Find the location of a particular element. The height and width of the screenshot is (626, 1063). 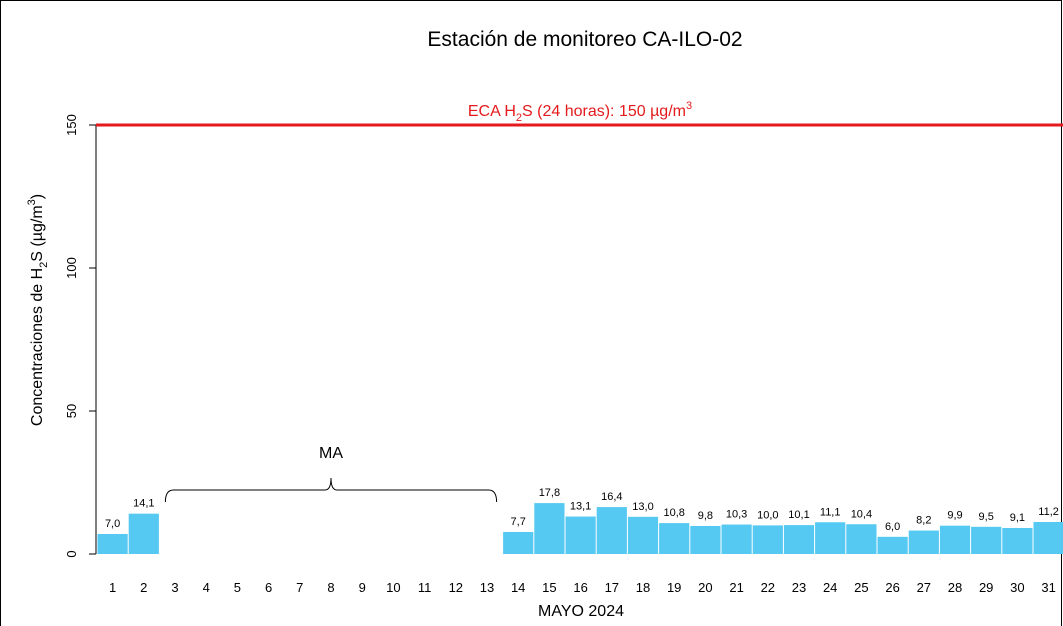

y-label-part: S (µg/m is located at coordinates (37, 233).